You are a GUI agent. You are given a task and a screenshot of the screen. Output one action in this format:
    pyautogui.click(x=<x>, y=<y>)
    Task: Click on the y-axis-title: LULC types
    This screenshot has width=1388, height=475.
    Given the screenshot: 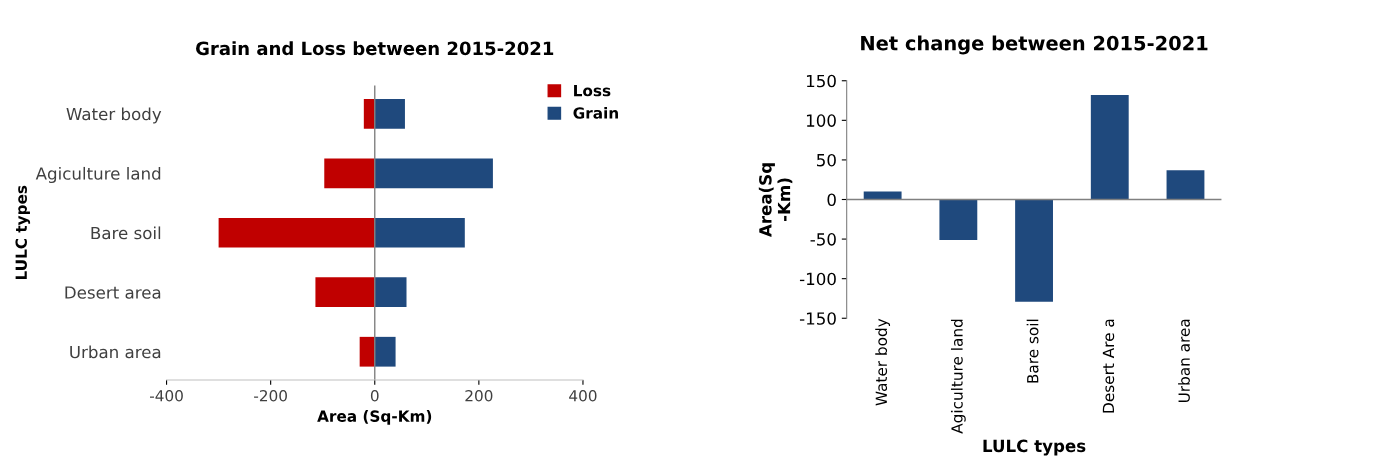 What is the action you would take?
    pyautogui.click(x=23, y=232)
    